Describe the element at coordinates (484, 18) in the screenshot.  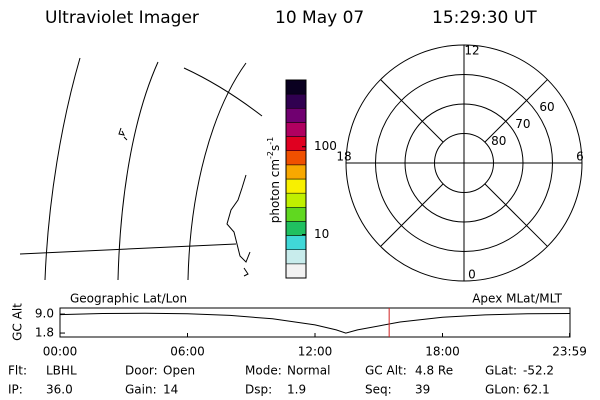
I see `time: 15:29:30 UT` at that location.